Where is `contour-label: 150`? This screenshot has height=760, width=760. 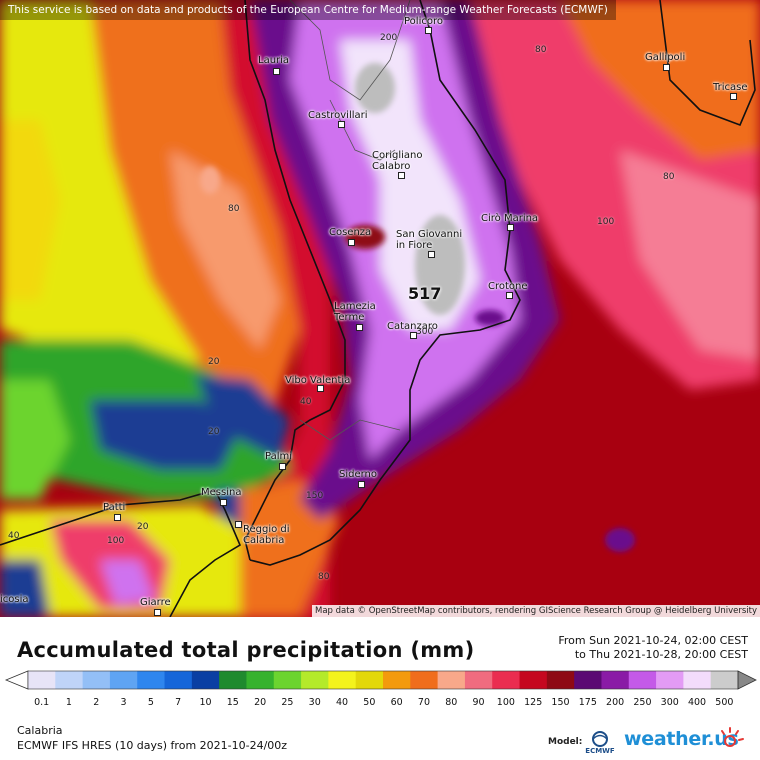
contour-label: 150 is located at coordinates (315, 496).